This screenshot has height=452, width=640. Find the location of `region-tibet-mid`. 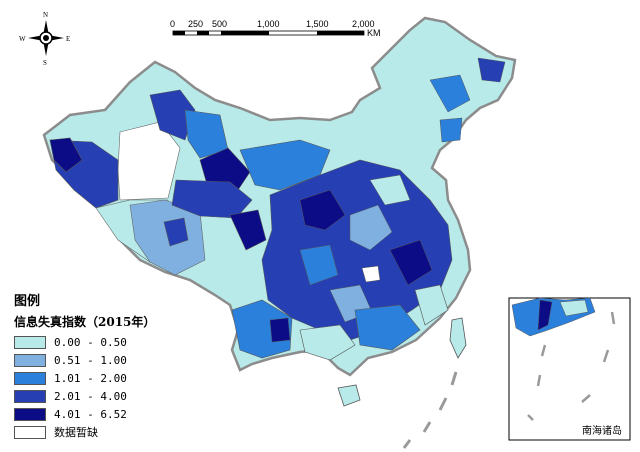

region-tibet-mid is located at coordinates (167, 237).